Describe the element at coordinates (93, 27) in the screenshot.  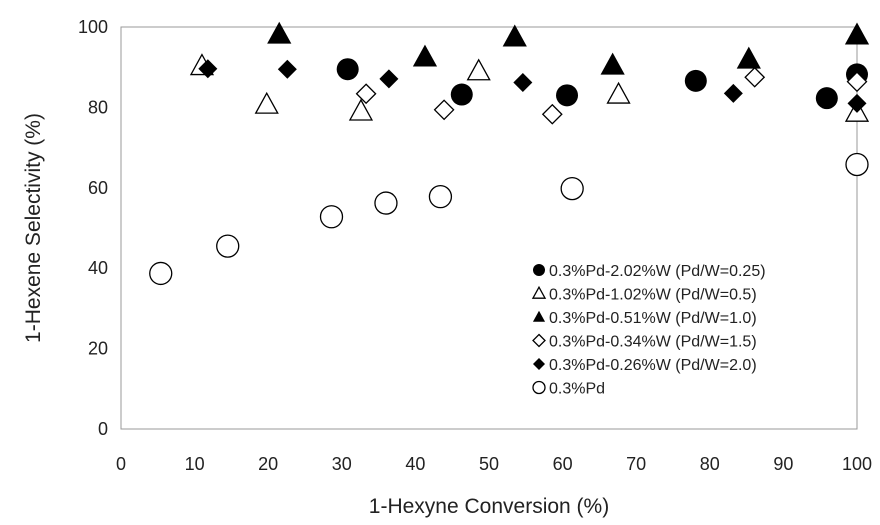
I see `y-tick-label: 100` at that location.